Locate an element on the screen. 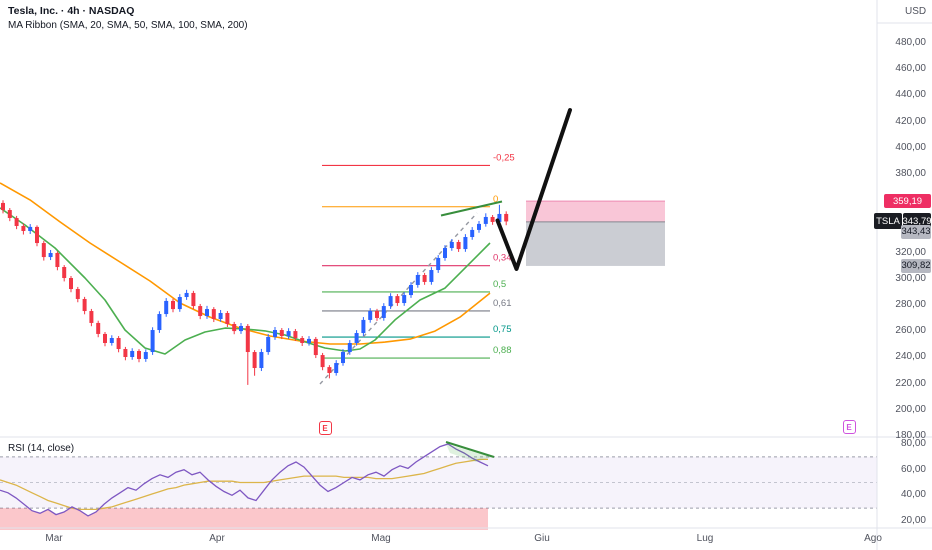 Image resolution: width=932 pixels, height=550 pixels. fib-level-label: 0,75 is located at coordinates (502, 329).